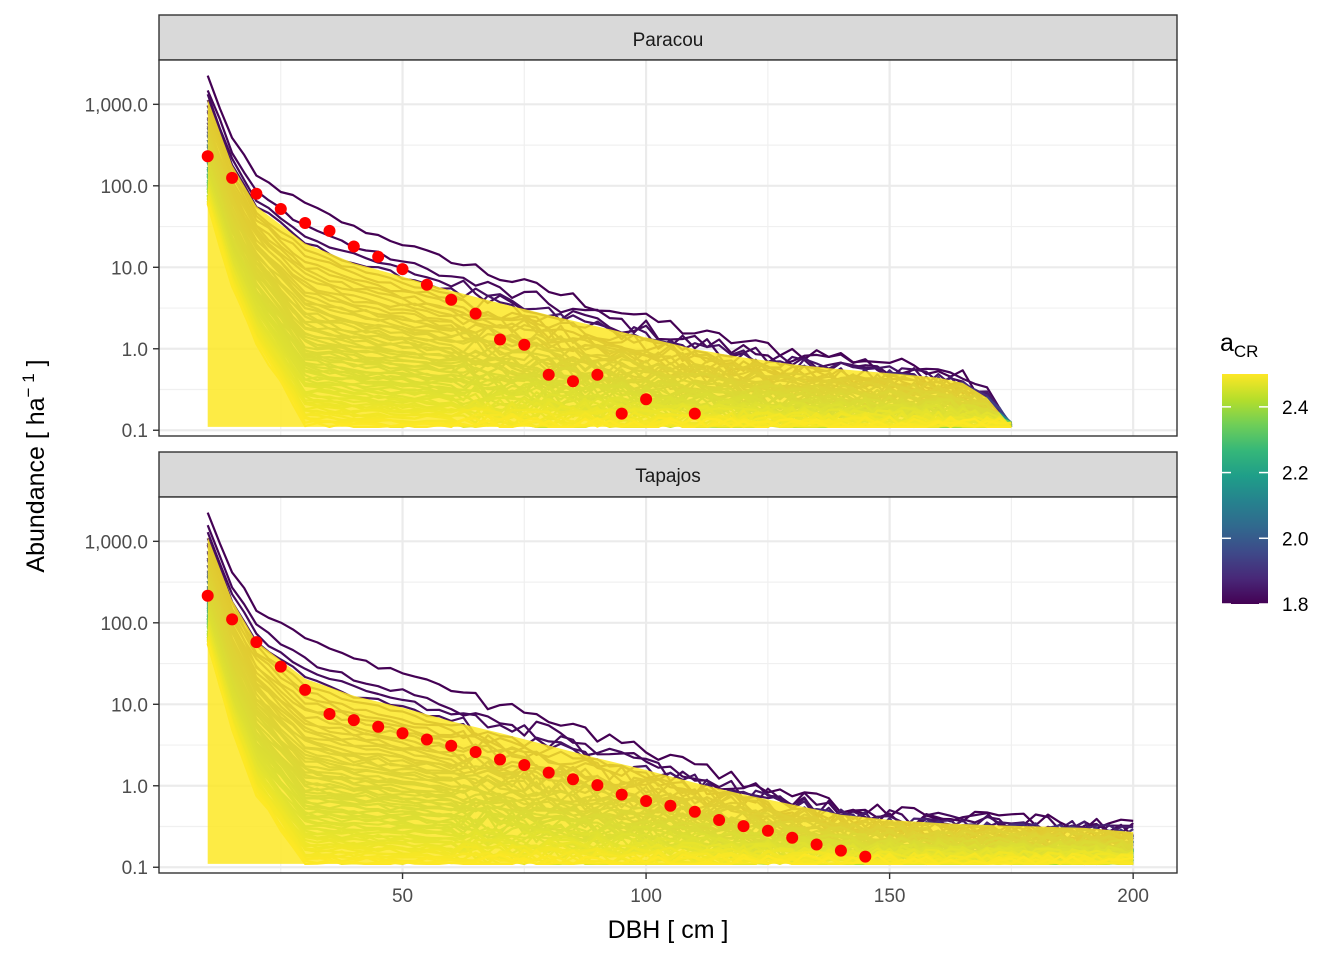 Image resolution: width=1344 pixels, height=965 pixels. What do you see at coordinates (28, 385) in the screenshot?
I see `y-axis-title-exponent: − 1` at bounding box center [28, 385].